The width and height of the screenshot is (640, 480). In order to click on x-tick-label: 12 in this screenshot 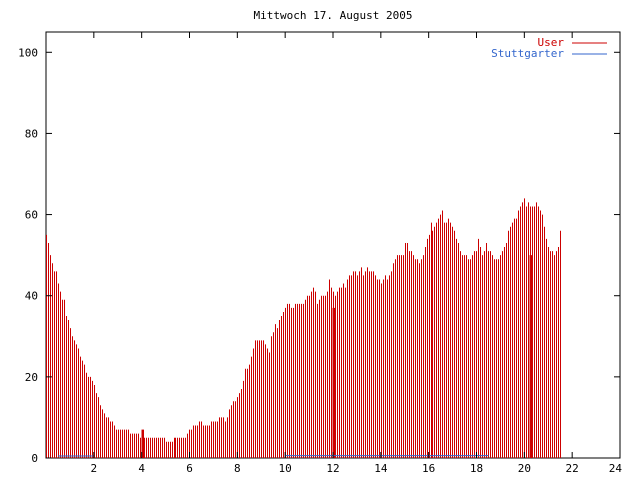, I will do `click(332, 468)`.